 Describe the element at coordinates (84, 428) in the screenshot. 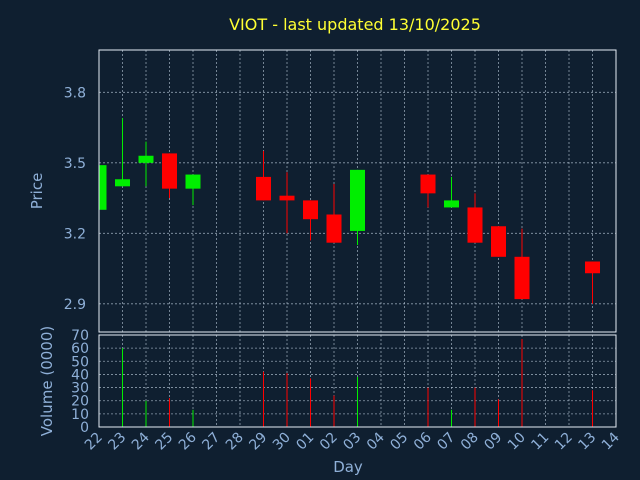

I see `volume-tick-label: 0` at that location.